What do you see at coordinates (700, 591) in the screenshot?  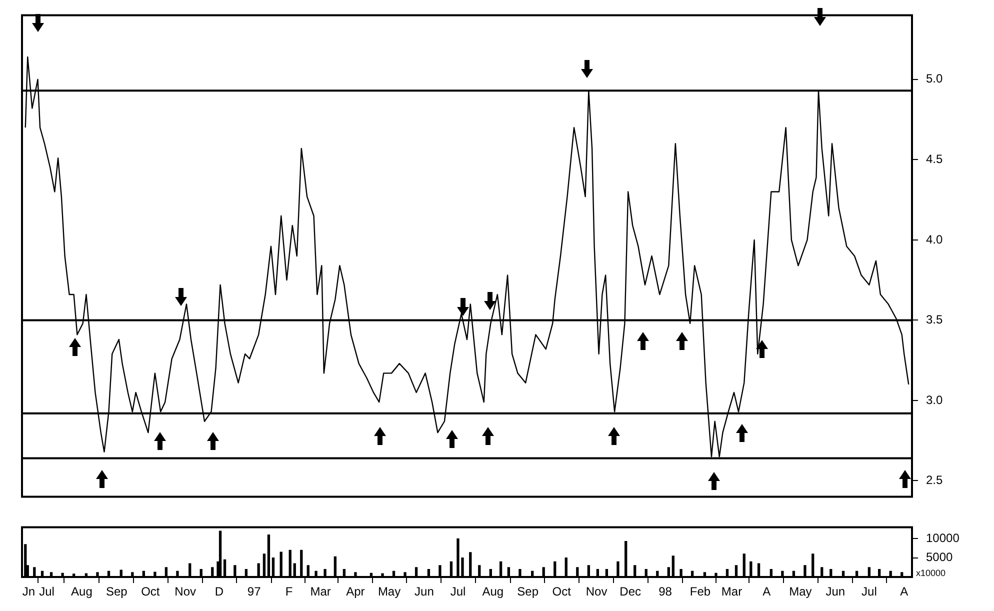 I see `x-tick-label: Feb` at bounding box center [700, 591].